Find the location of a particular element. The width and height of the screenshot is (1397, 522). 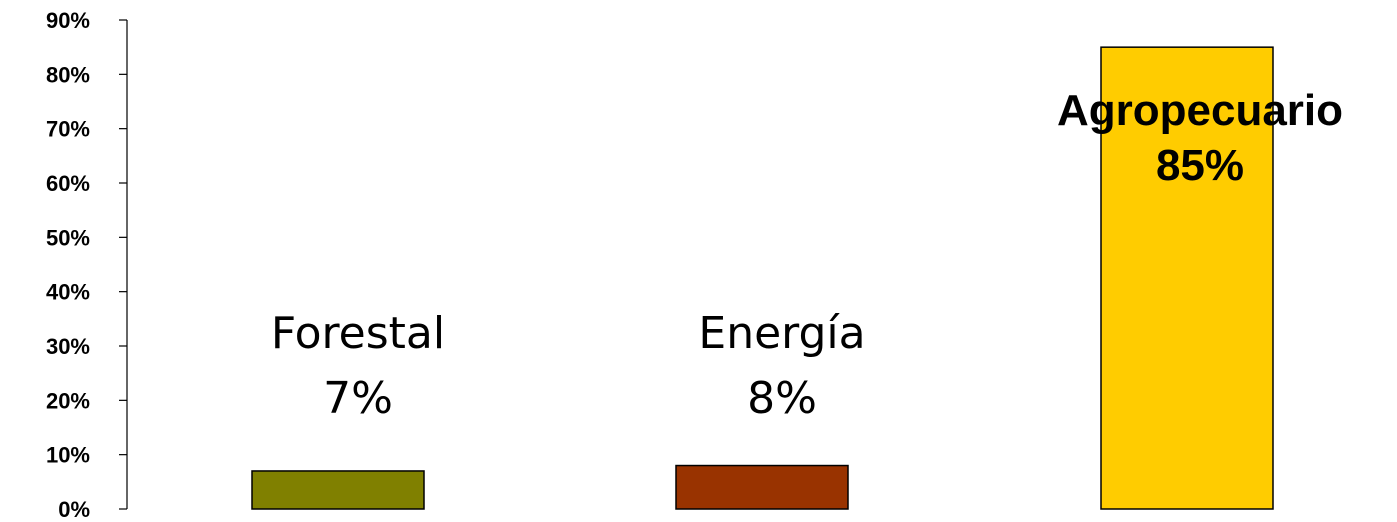

data-label: 7% is located at coordinates (358, 398).